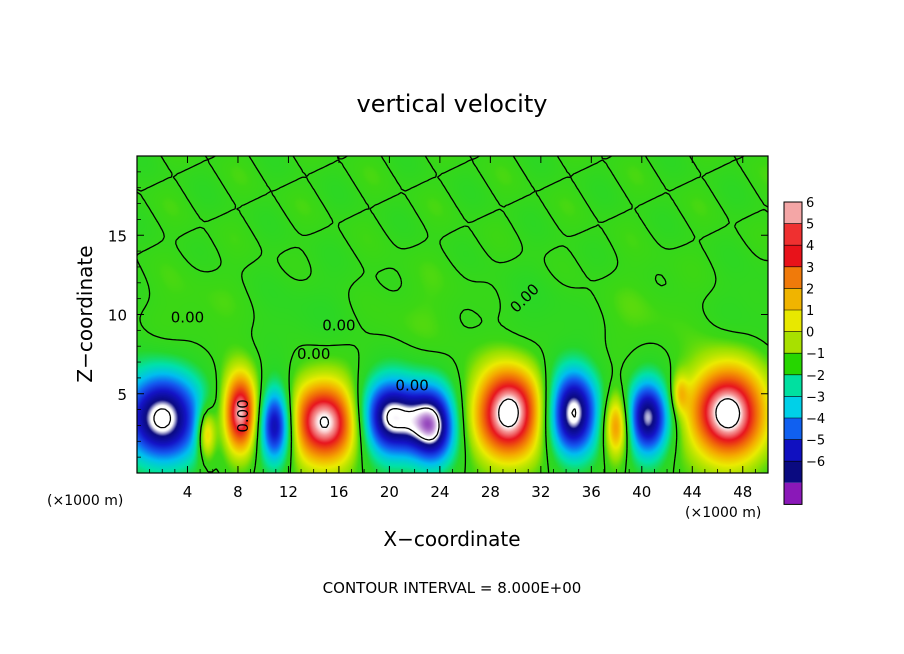  Describe the element at coordinates (452, 588) in the screenshot. I see `contour-interval-note: CONTOUR INTERVAL = 8.000E+00` at that location.